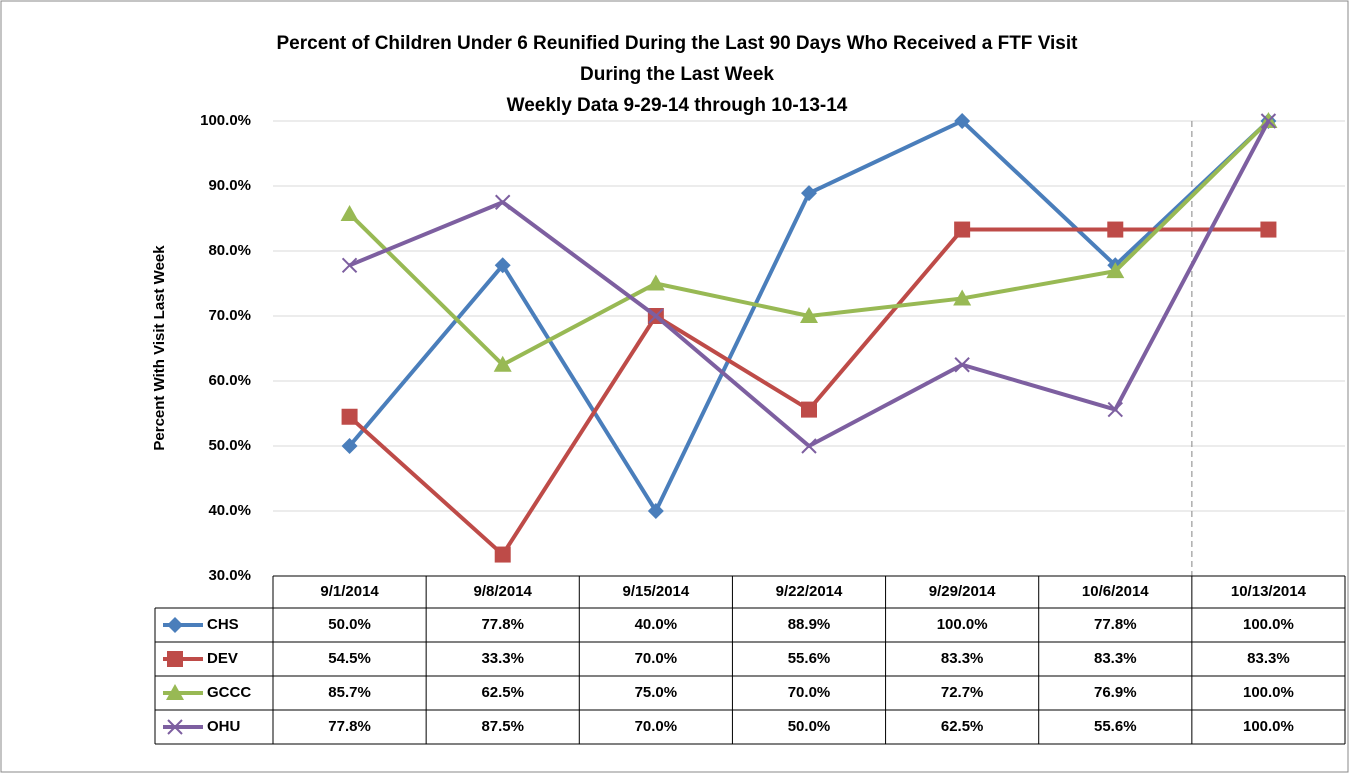  What do you see at coordinates (809, 591) in the screenshot?
I see `x-tick-label: 9/22/2014` at bounding box center [809, 591].